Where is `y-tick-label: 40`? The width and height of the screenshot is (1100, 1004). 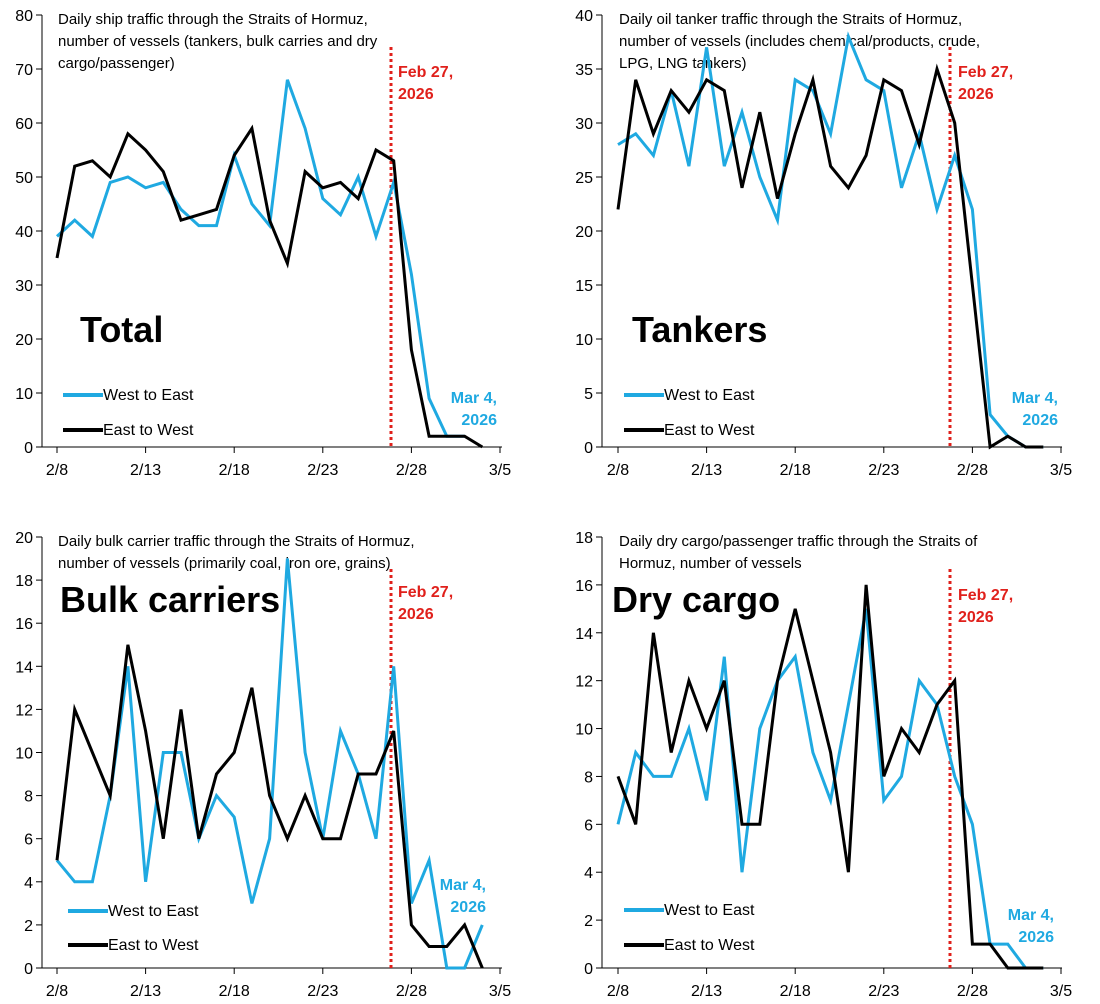
y-tick-label: 40 is located at coordinates (584, 16).